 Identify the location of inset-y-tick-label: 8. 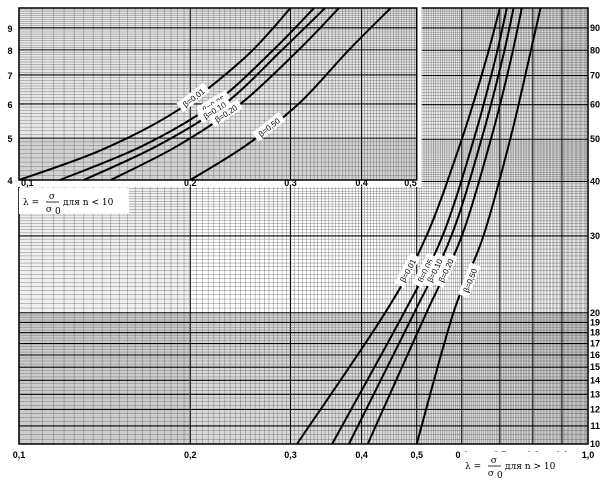
(9, 51).